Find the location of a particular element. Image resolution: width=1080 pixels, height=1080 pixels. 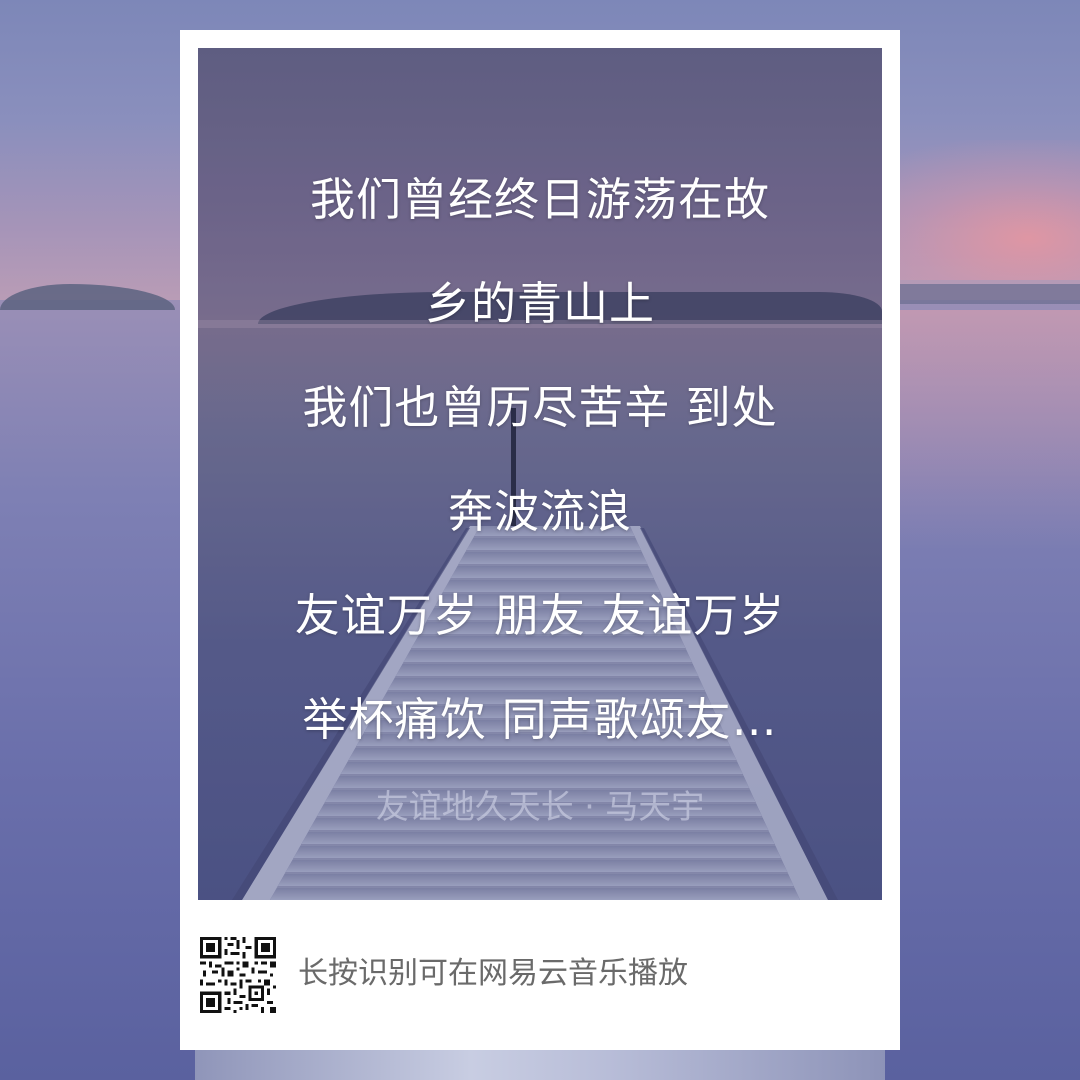

long-press-hint: 长按识别可在网易云音乐播放 is located at coordinates (493, 973).